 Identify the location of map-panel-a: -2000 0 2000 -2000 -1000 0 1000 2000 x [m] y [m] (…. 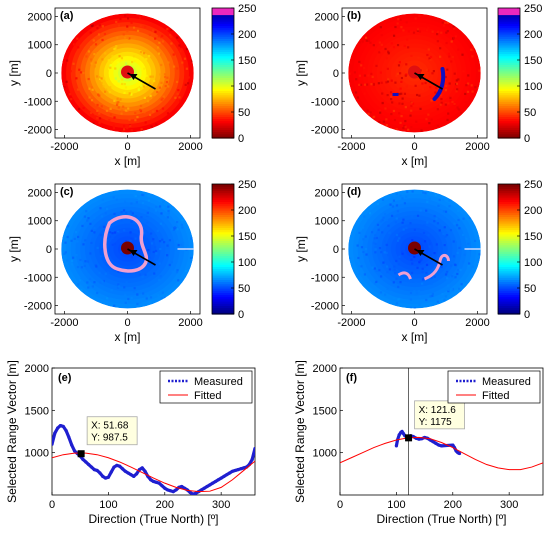
(105, 87).